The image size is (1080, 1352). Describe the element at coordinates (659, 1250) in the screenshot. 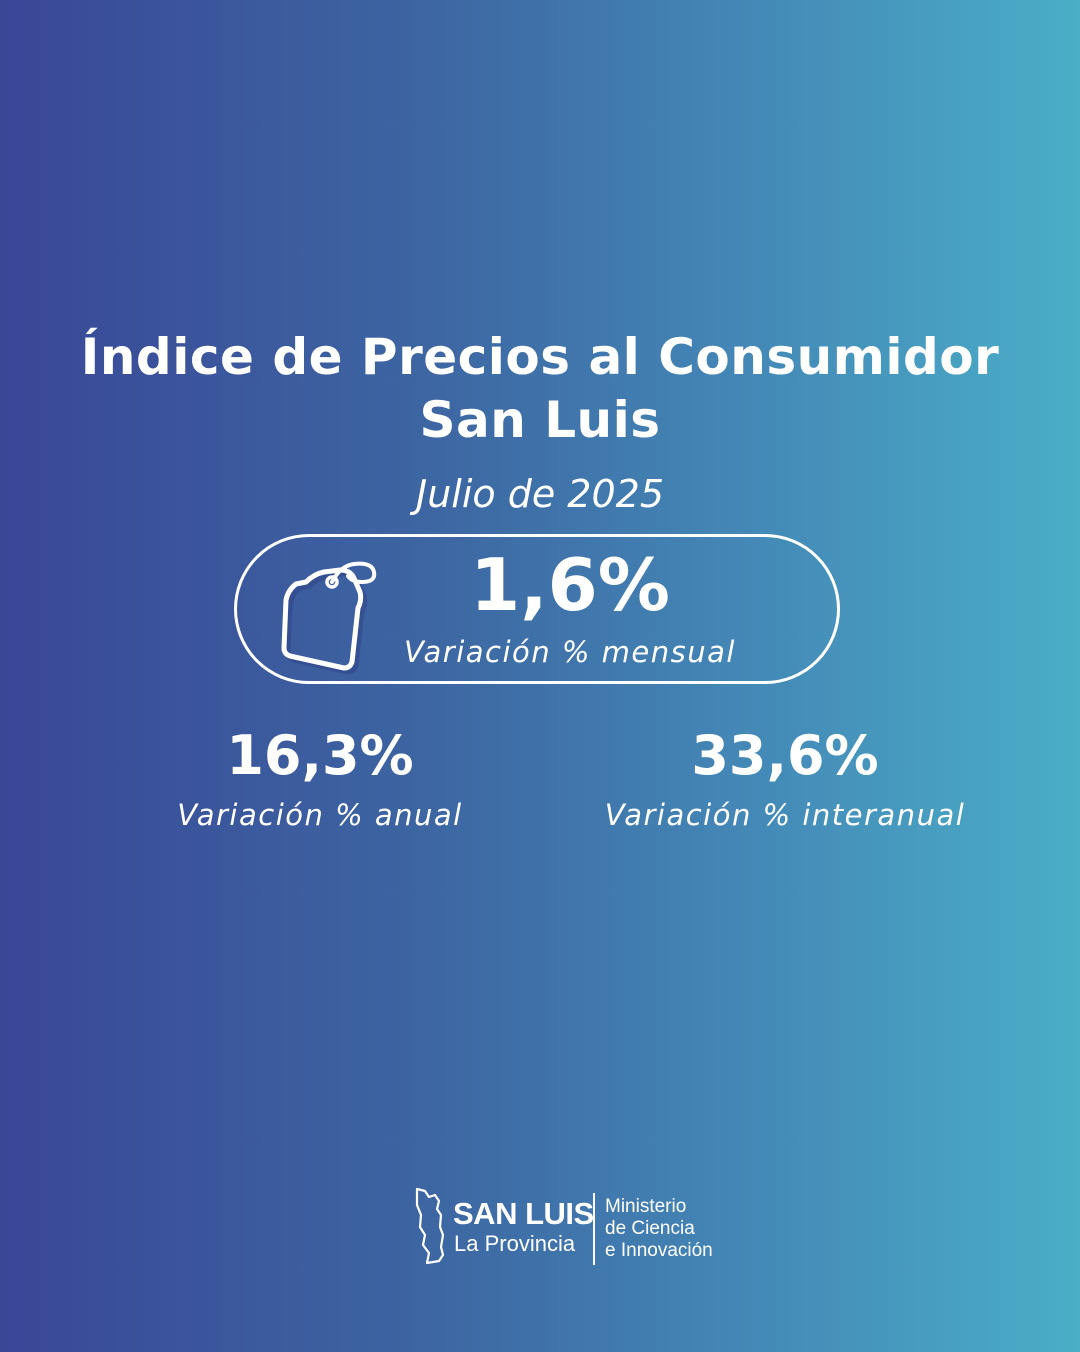

I see `ministry-line-3: e Innovación` at that location.